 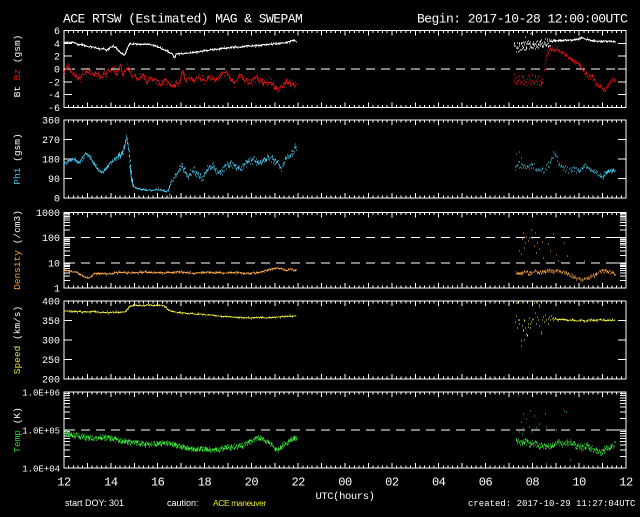 What do you see at coordinates (17, 340) in the screenshot?
I see `svg-text: Speed (km/s)` at bounding box center [17, 340].